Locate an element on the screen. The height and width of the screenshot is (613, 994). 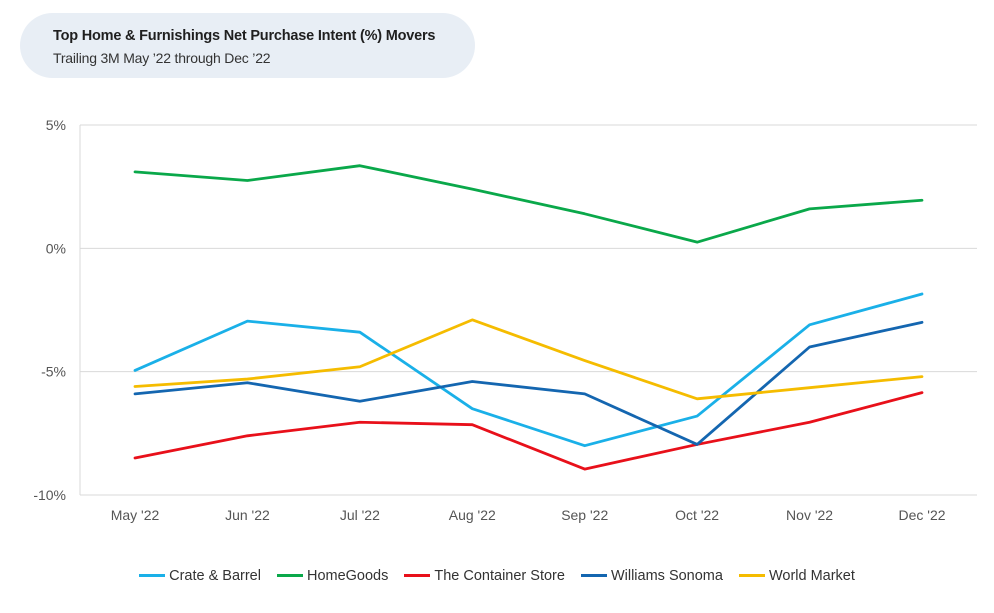
x-tick-label: Jun '22 is located at coordinates (247, 515).